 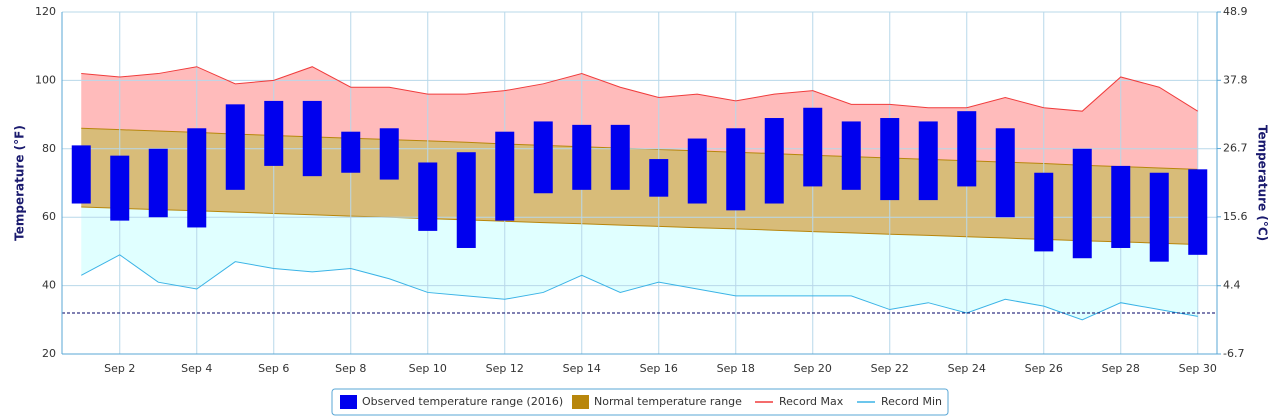 I want to click on y-tick-label: 20, so click(x=49, y=353).